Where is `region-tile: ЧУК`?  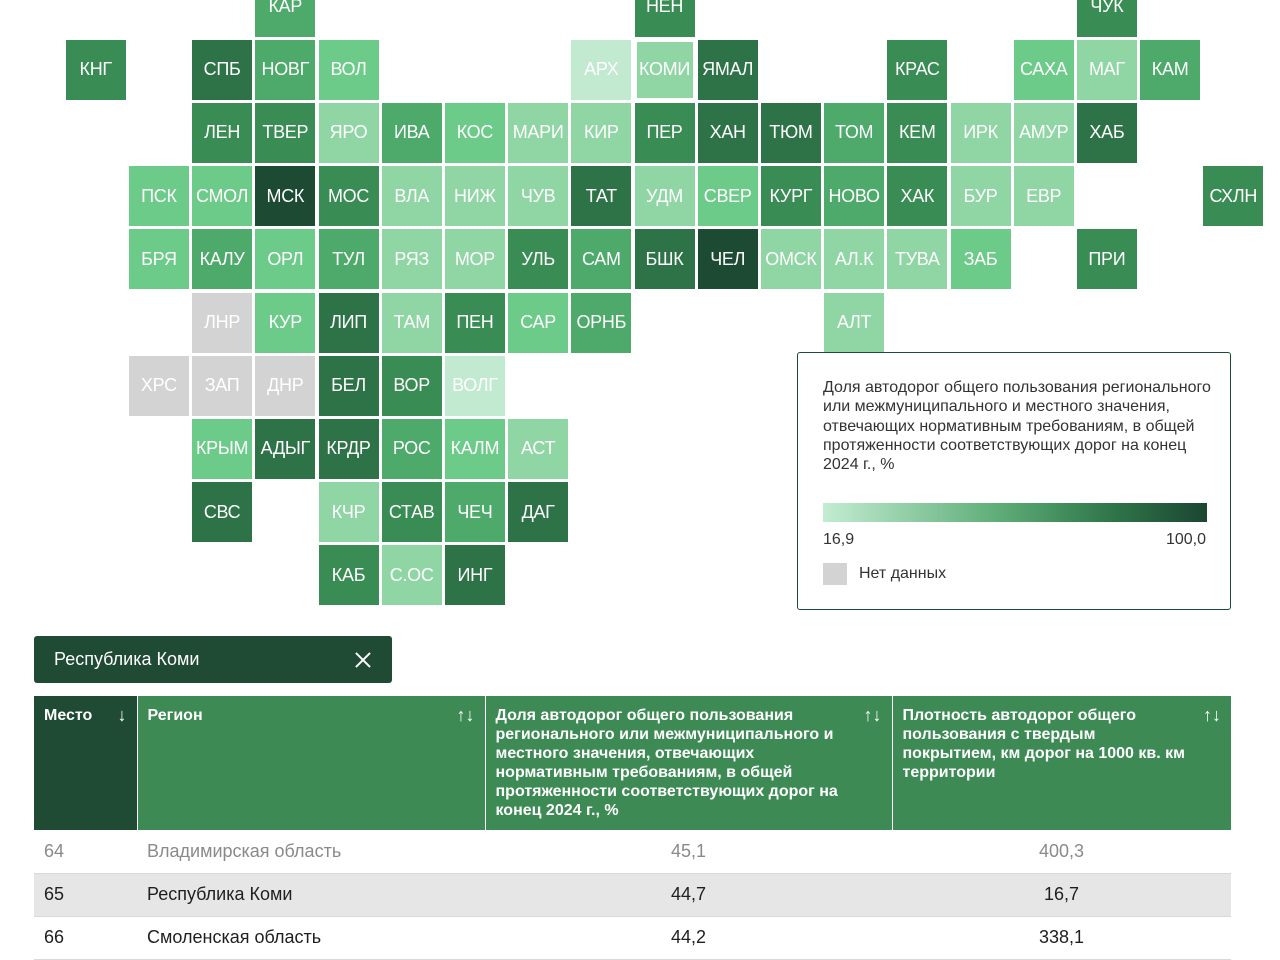
region-tile: ЧУК is located at coordinates (1106, 18).